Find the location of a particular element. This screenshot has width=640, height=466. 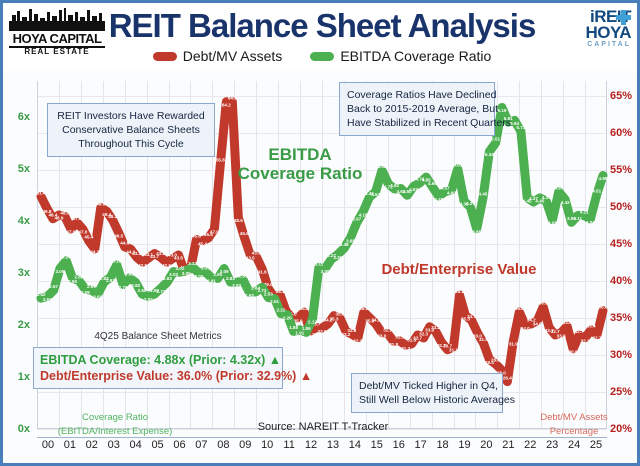

footer-right-label: Debt/MV Assets Percentage is located at coordinates (574, 425).